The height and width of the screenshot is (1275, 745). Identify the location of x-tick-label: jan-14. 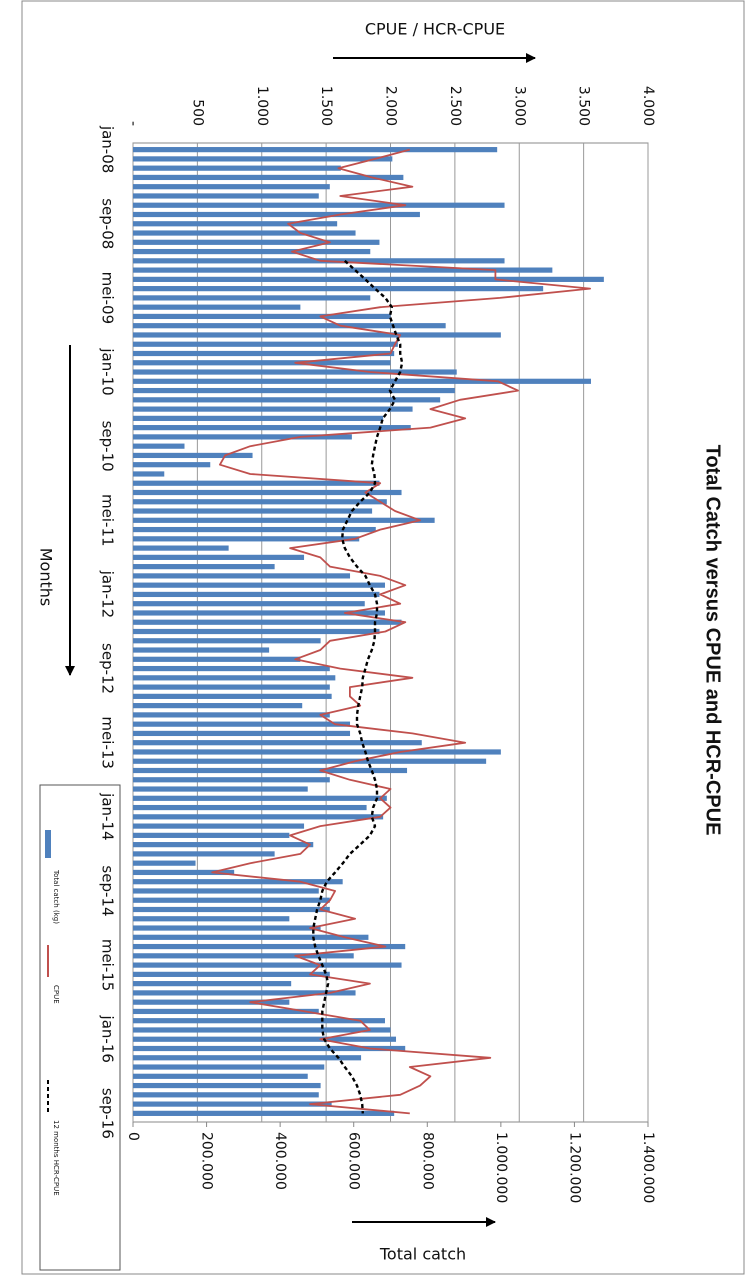
(108, 816).